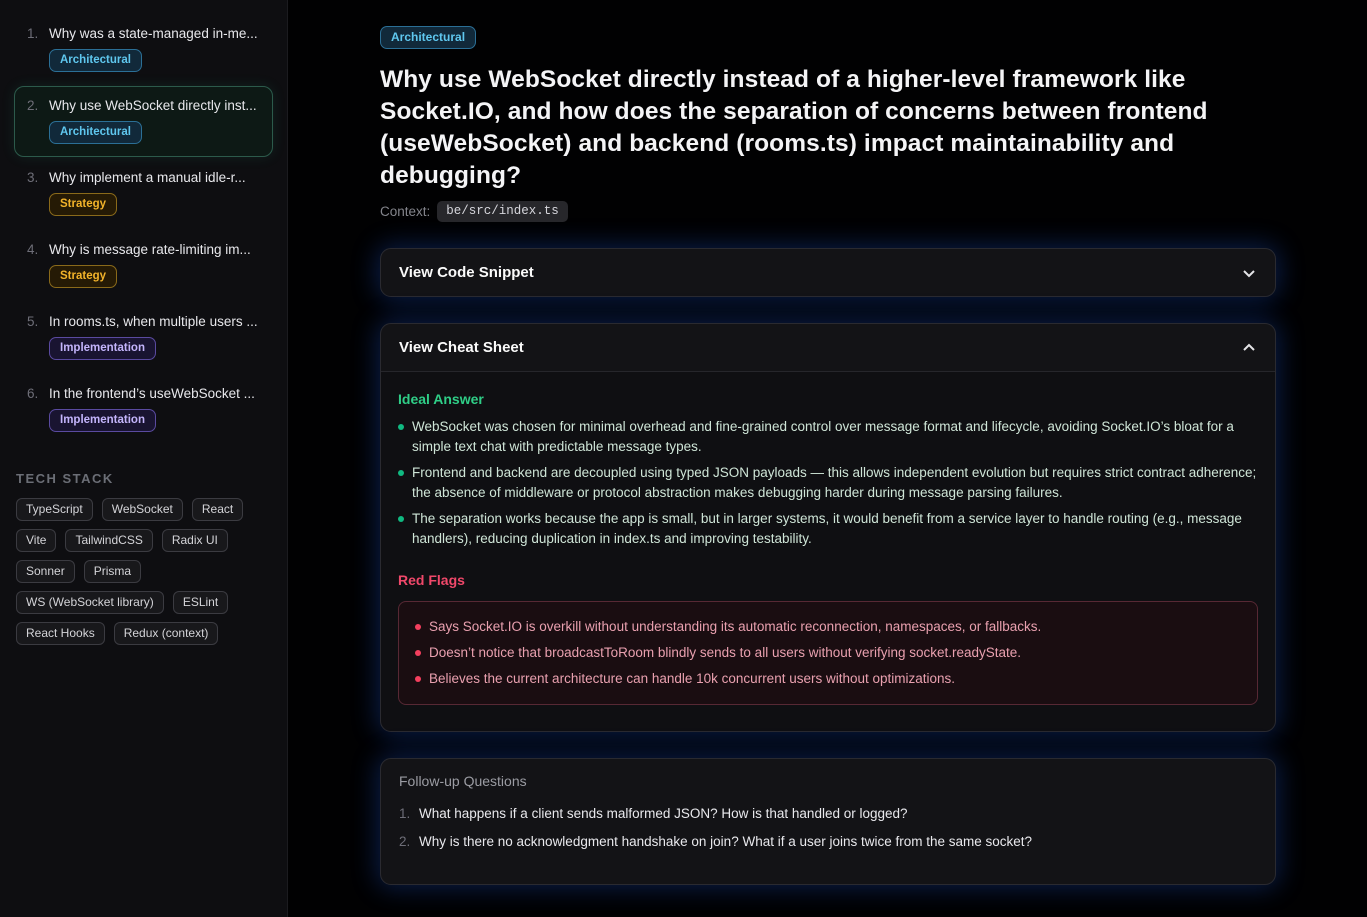 This screenshot has width=1367, height=917. I want to click on tech-tag: TypeScript, so click(54, 509).